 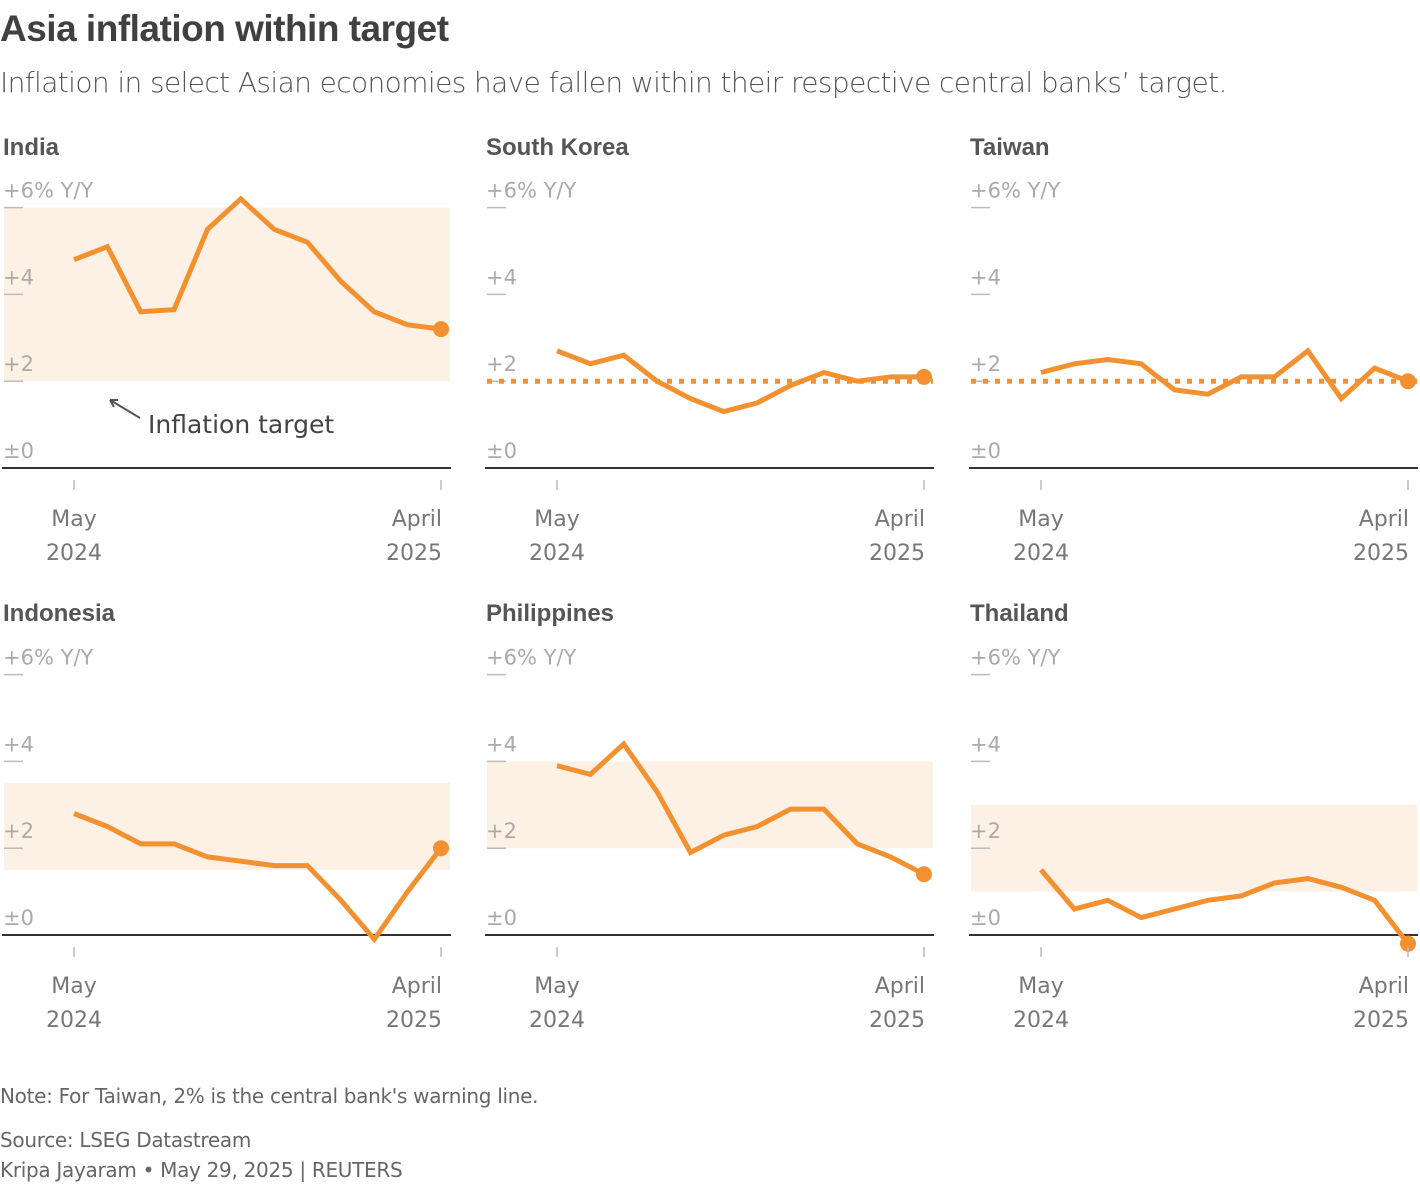 I want to click on panel-title: South Korea, so click(x=557, y=147).